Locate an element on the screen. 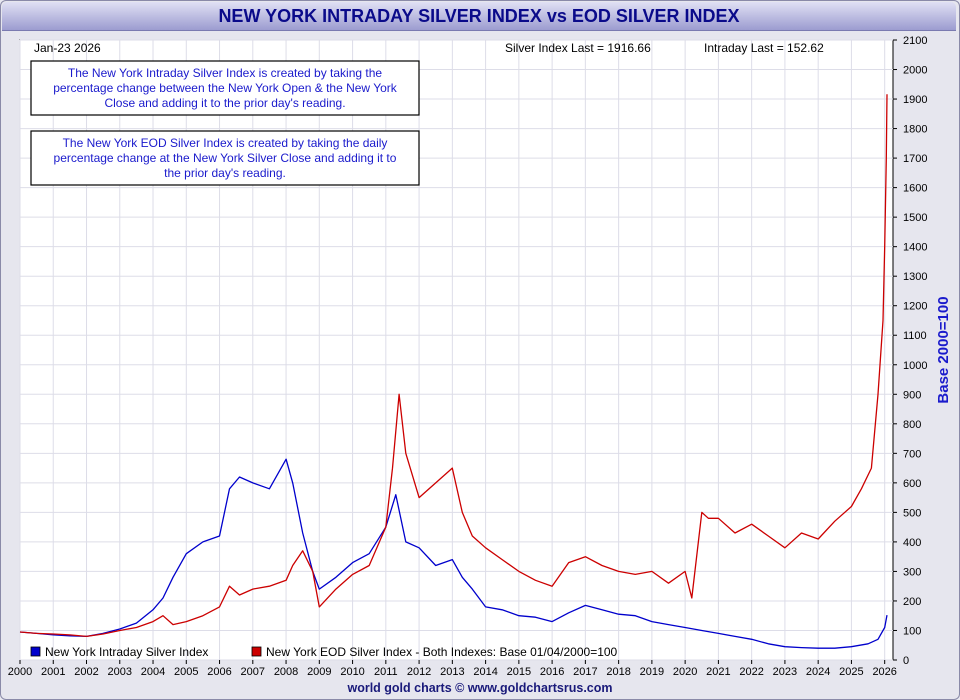 The width and height of the screenshot is (960, 700). y-tick-label: 200 is located at coordinates (912, 602).